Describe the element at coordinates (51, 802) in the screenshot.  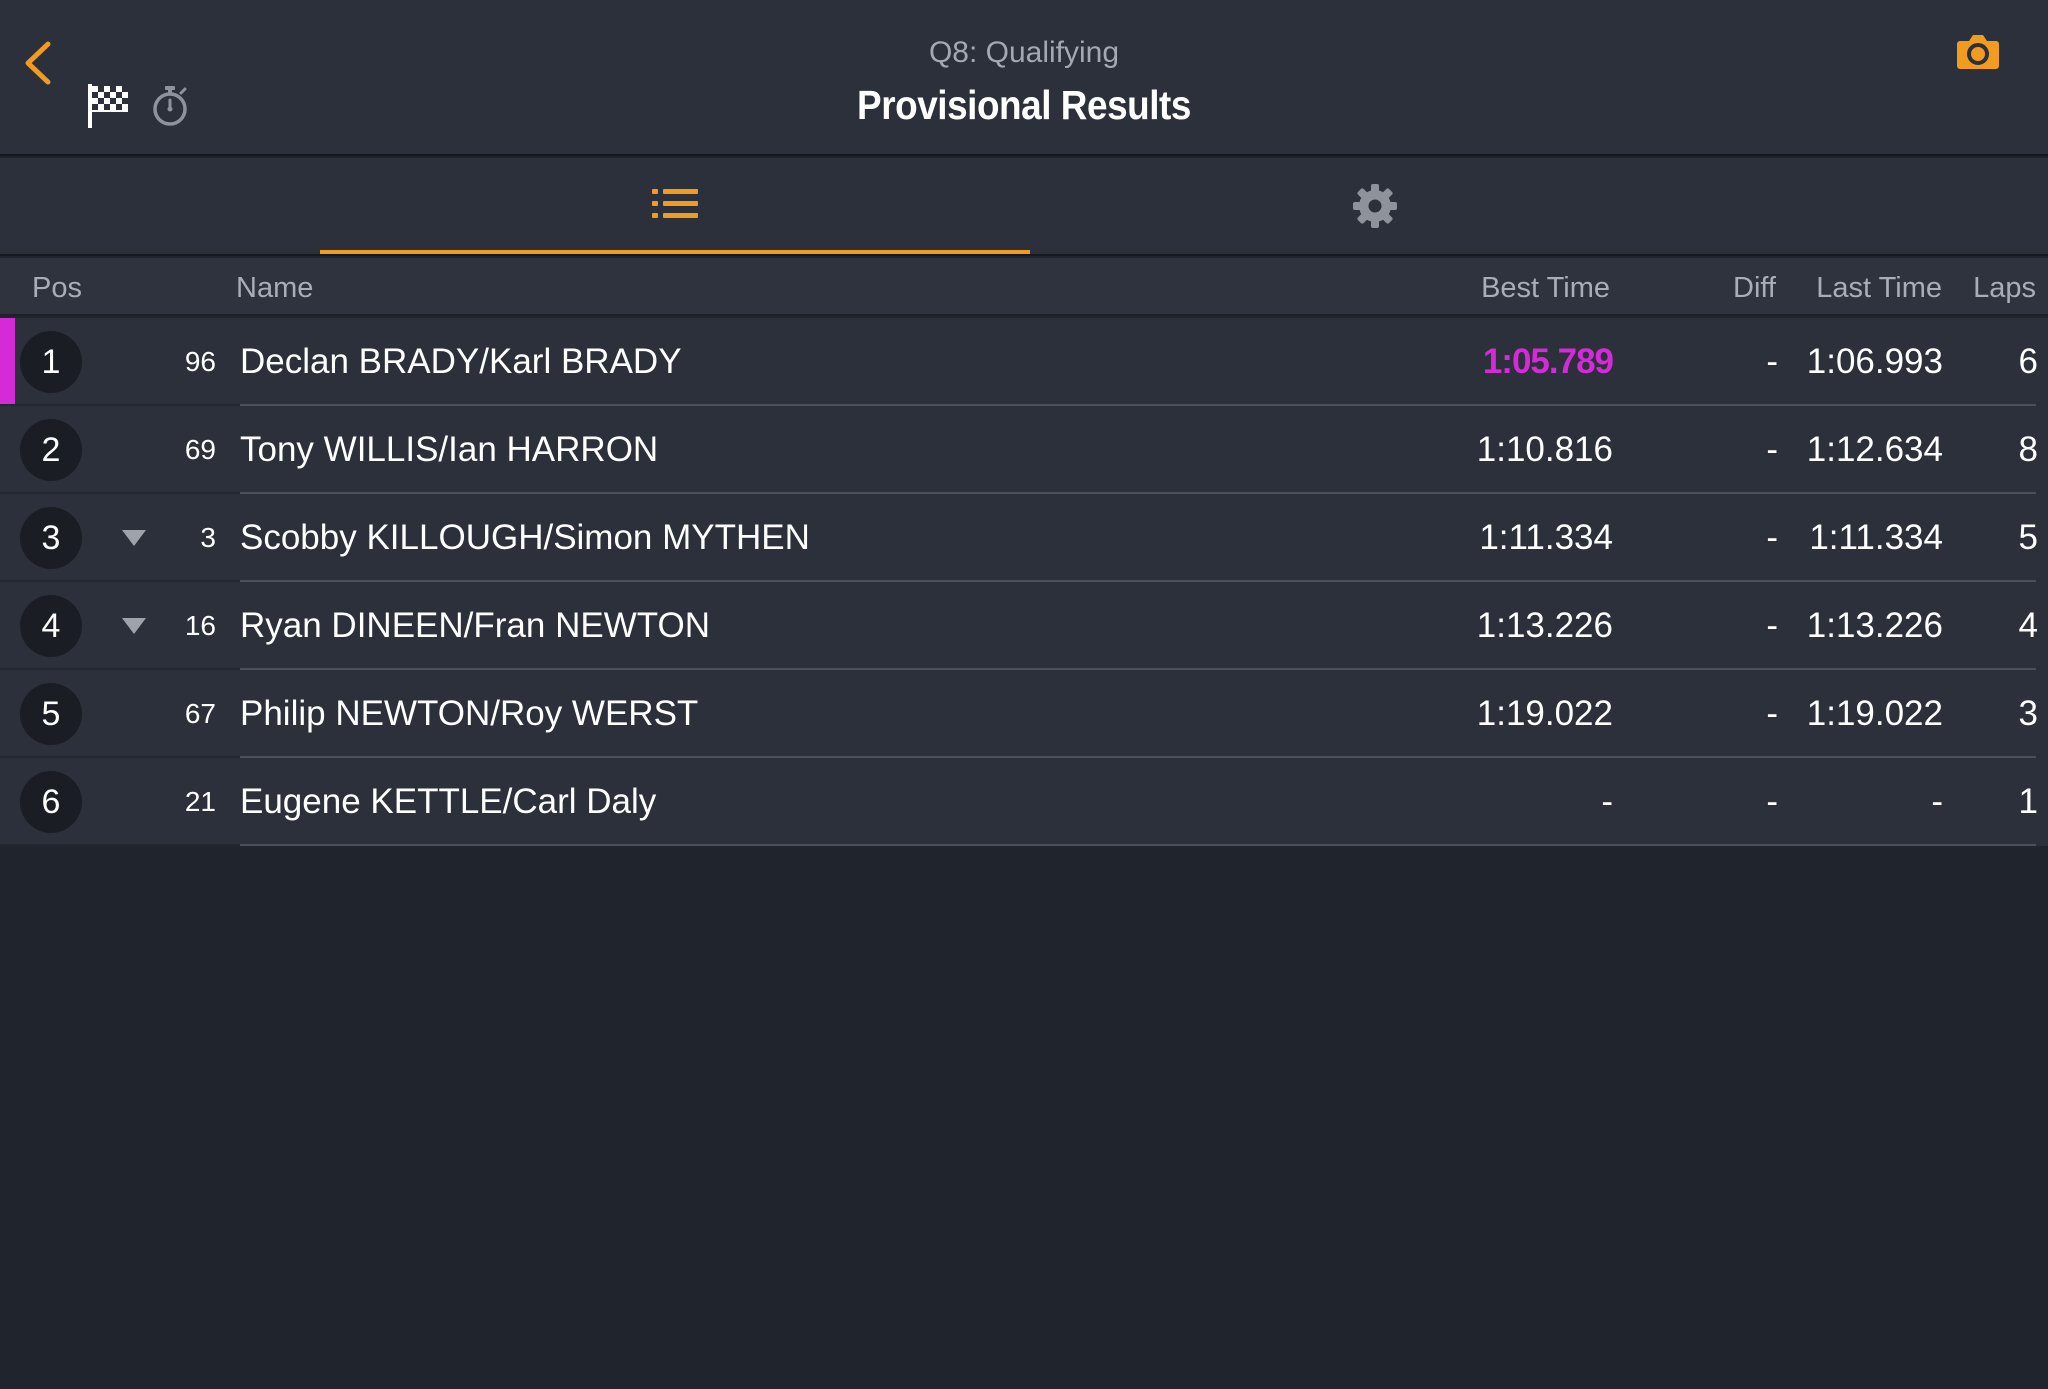
I see `position-badge: 6` at that location.